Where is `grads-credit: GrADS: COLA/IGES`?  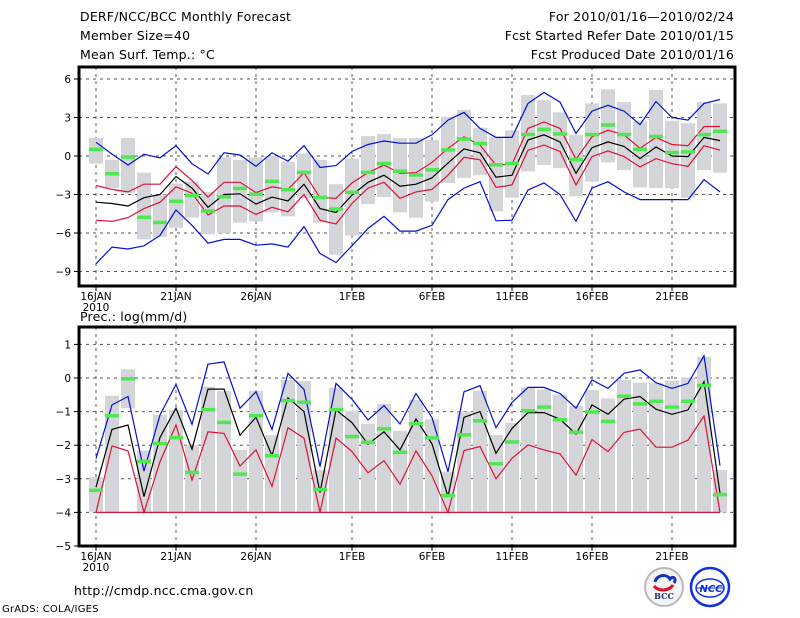 grads-credit: GrADS: COLA/IGES is located at coordinates (50, 609).